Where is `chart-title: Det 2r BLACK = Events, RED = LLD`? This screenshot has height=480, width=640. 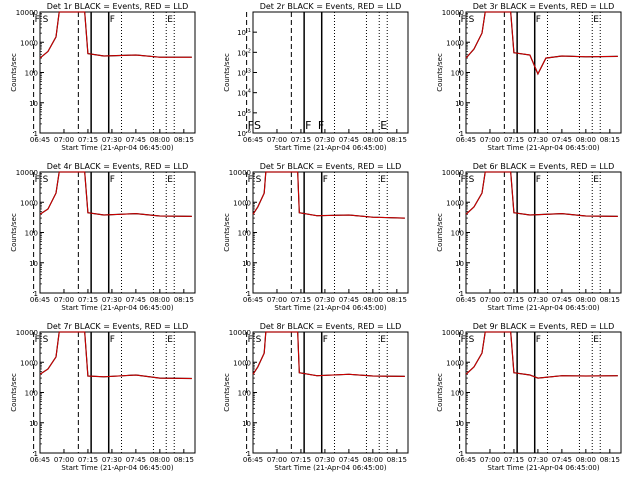 chart-title: Det 2r BLACK = Events, RED = LLD is located at coordinates (331, 6).